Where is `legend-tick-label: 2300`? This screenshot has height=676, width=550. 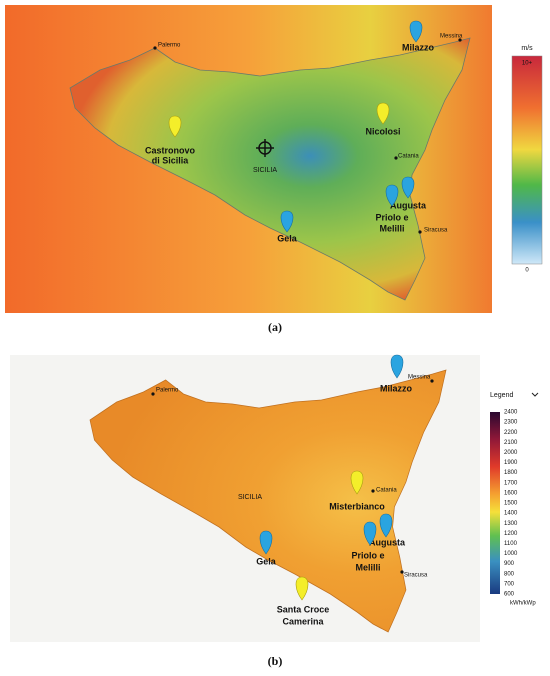
legend-tick-label: 2300 is located at coordinates (511, 423).